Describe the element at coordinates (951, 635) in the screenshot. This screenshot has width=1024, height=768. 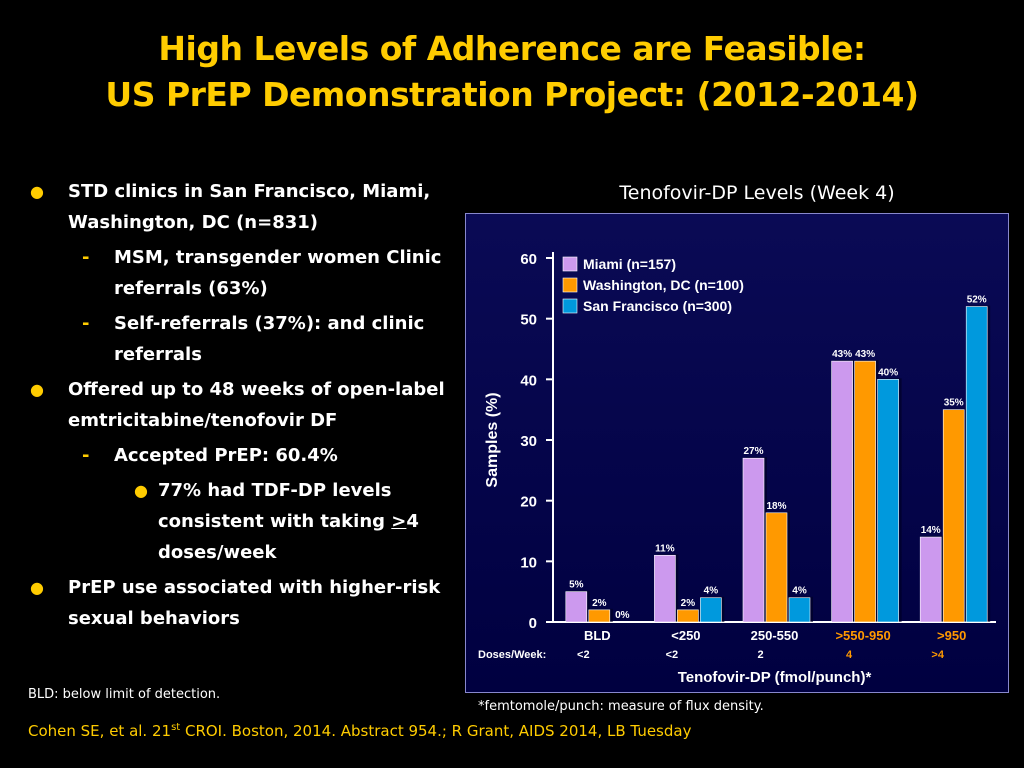
I see `x-tick-label: >950` at that location.